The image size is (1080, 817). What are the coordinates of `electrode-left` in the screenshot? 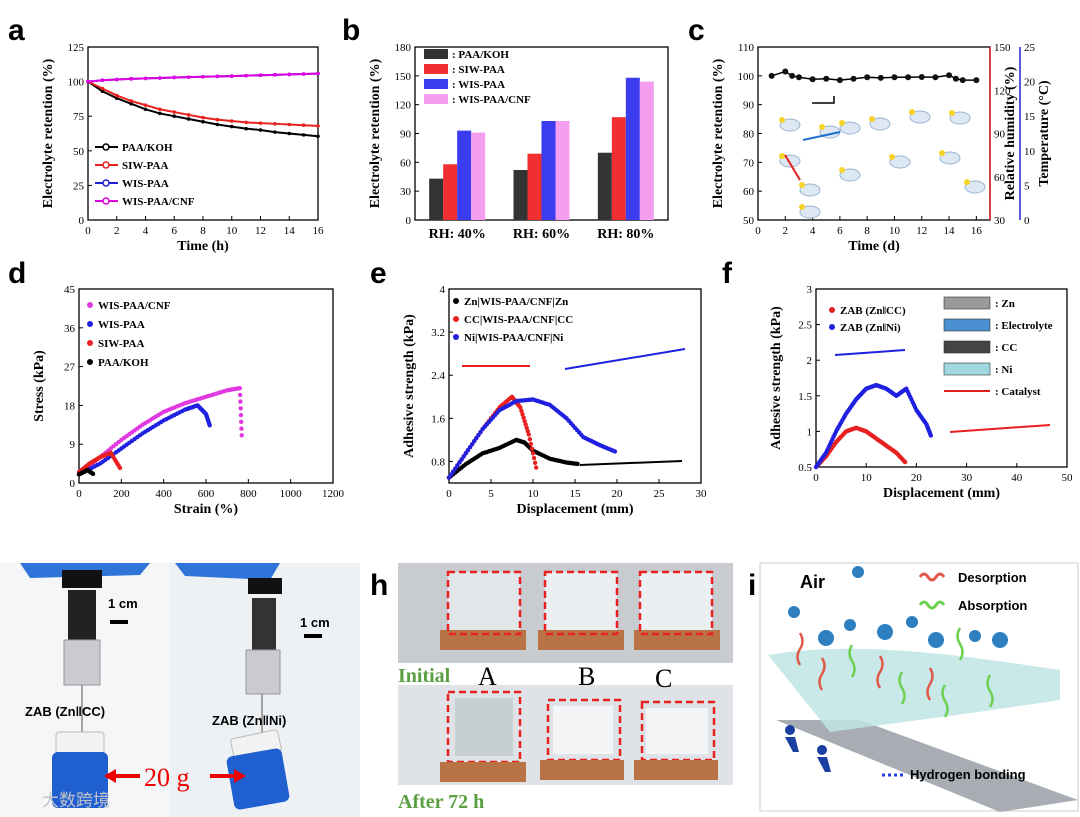 It's located at (82, 615).